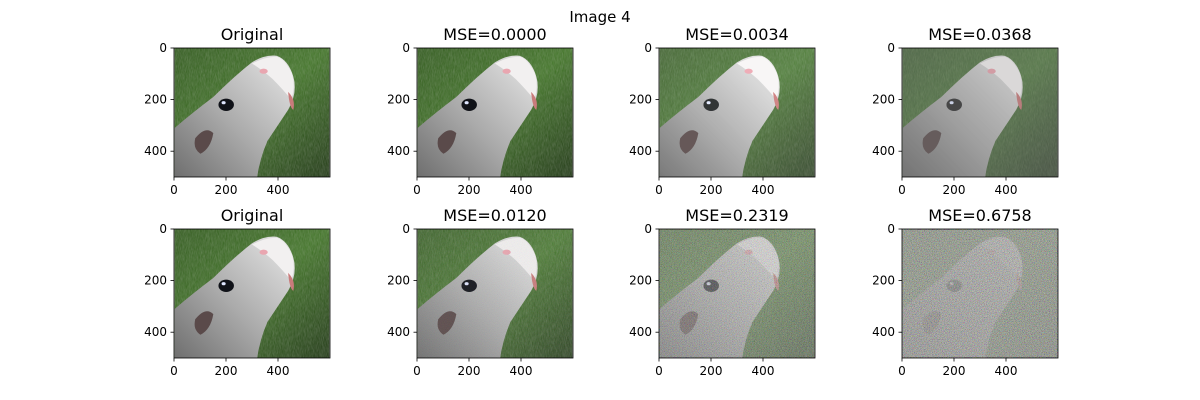 This screenshot has height=400, width=1200. I want to click on image-panel: MSE=0.0000 0 200 400 0 200 400, so click(480, 111).